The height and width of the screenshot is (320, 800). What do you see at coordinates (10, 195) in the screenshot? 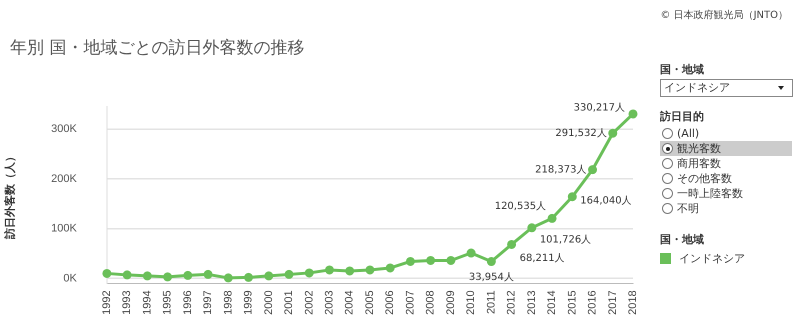
I see `y-axis-title: 訪日外客数（人）` at bounding box center [10, 195].